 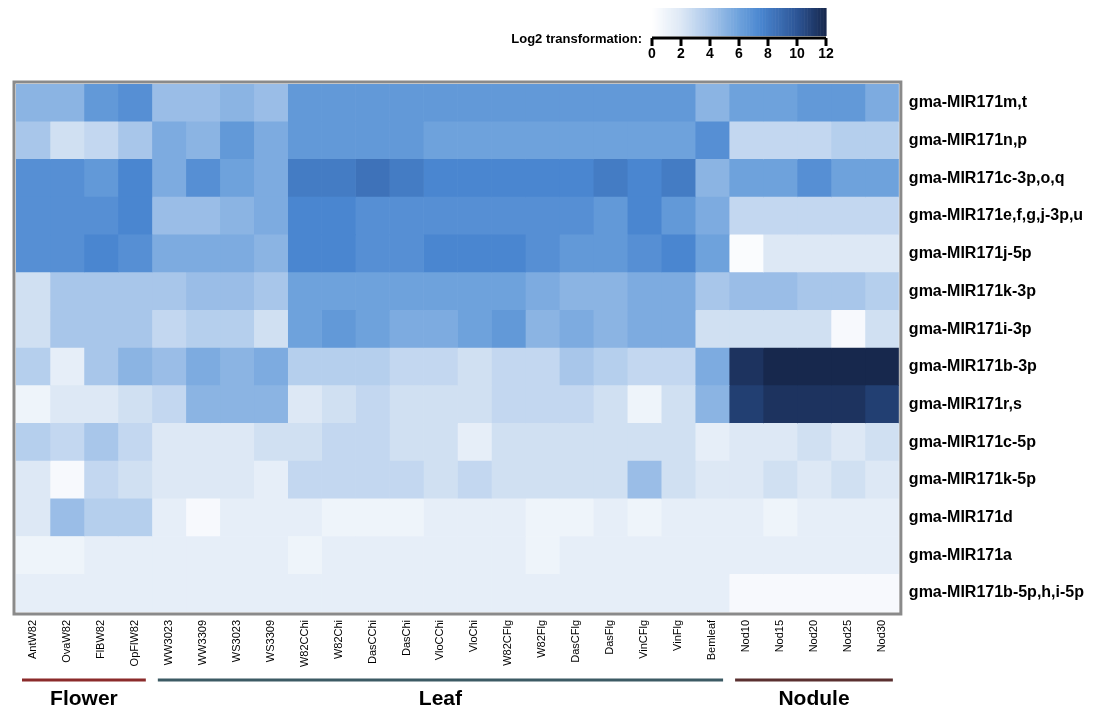 What do you see at coordinates (797, 52) in the screenshot?
I see `color-bar-label: 10` at bounding box center [797, 52].